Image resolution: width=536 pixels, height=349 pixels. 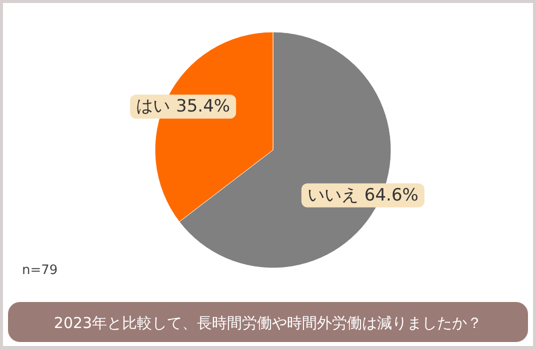 I want to click on slice-label: いいえ, so click(x=332, y=195).